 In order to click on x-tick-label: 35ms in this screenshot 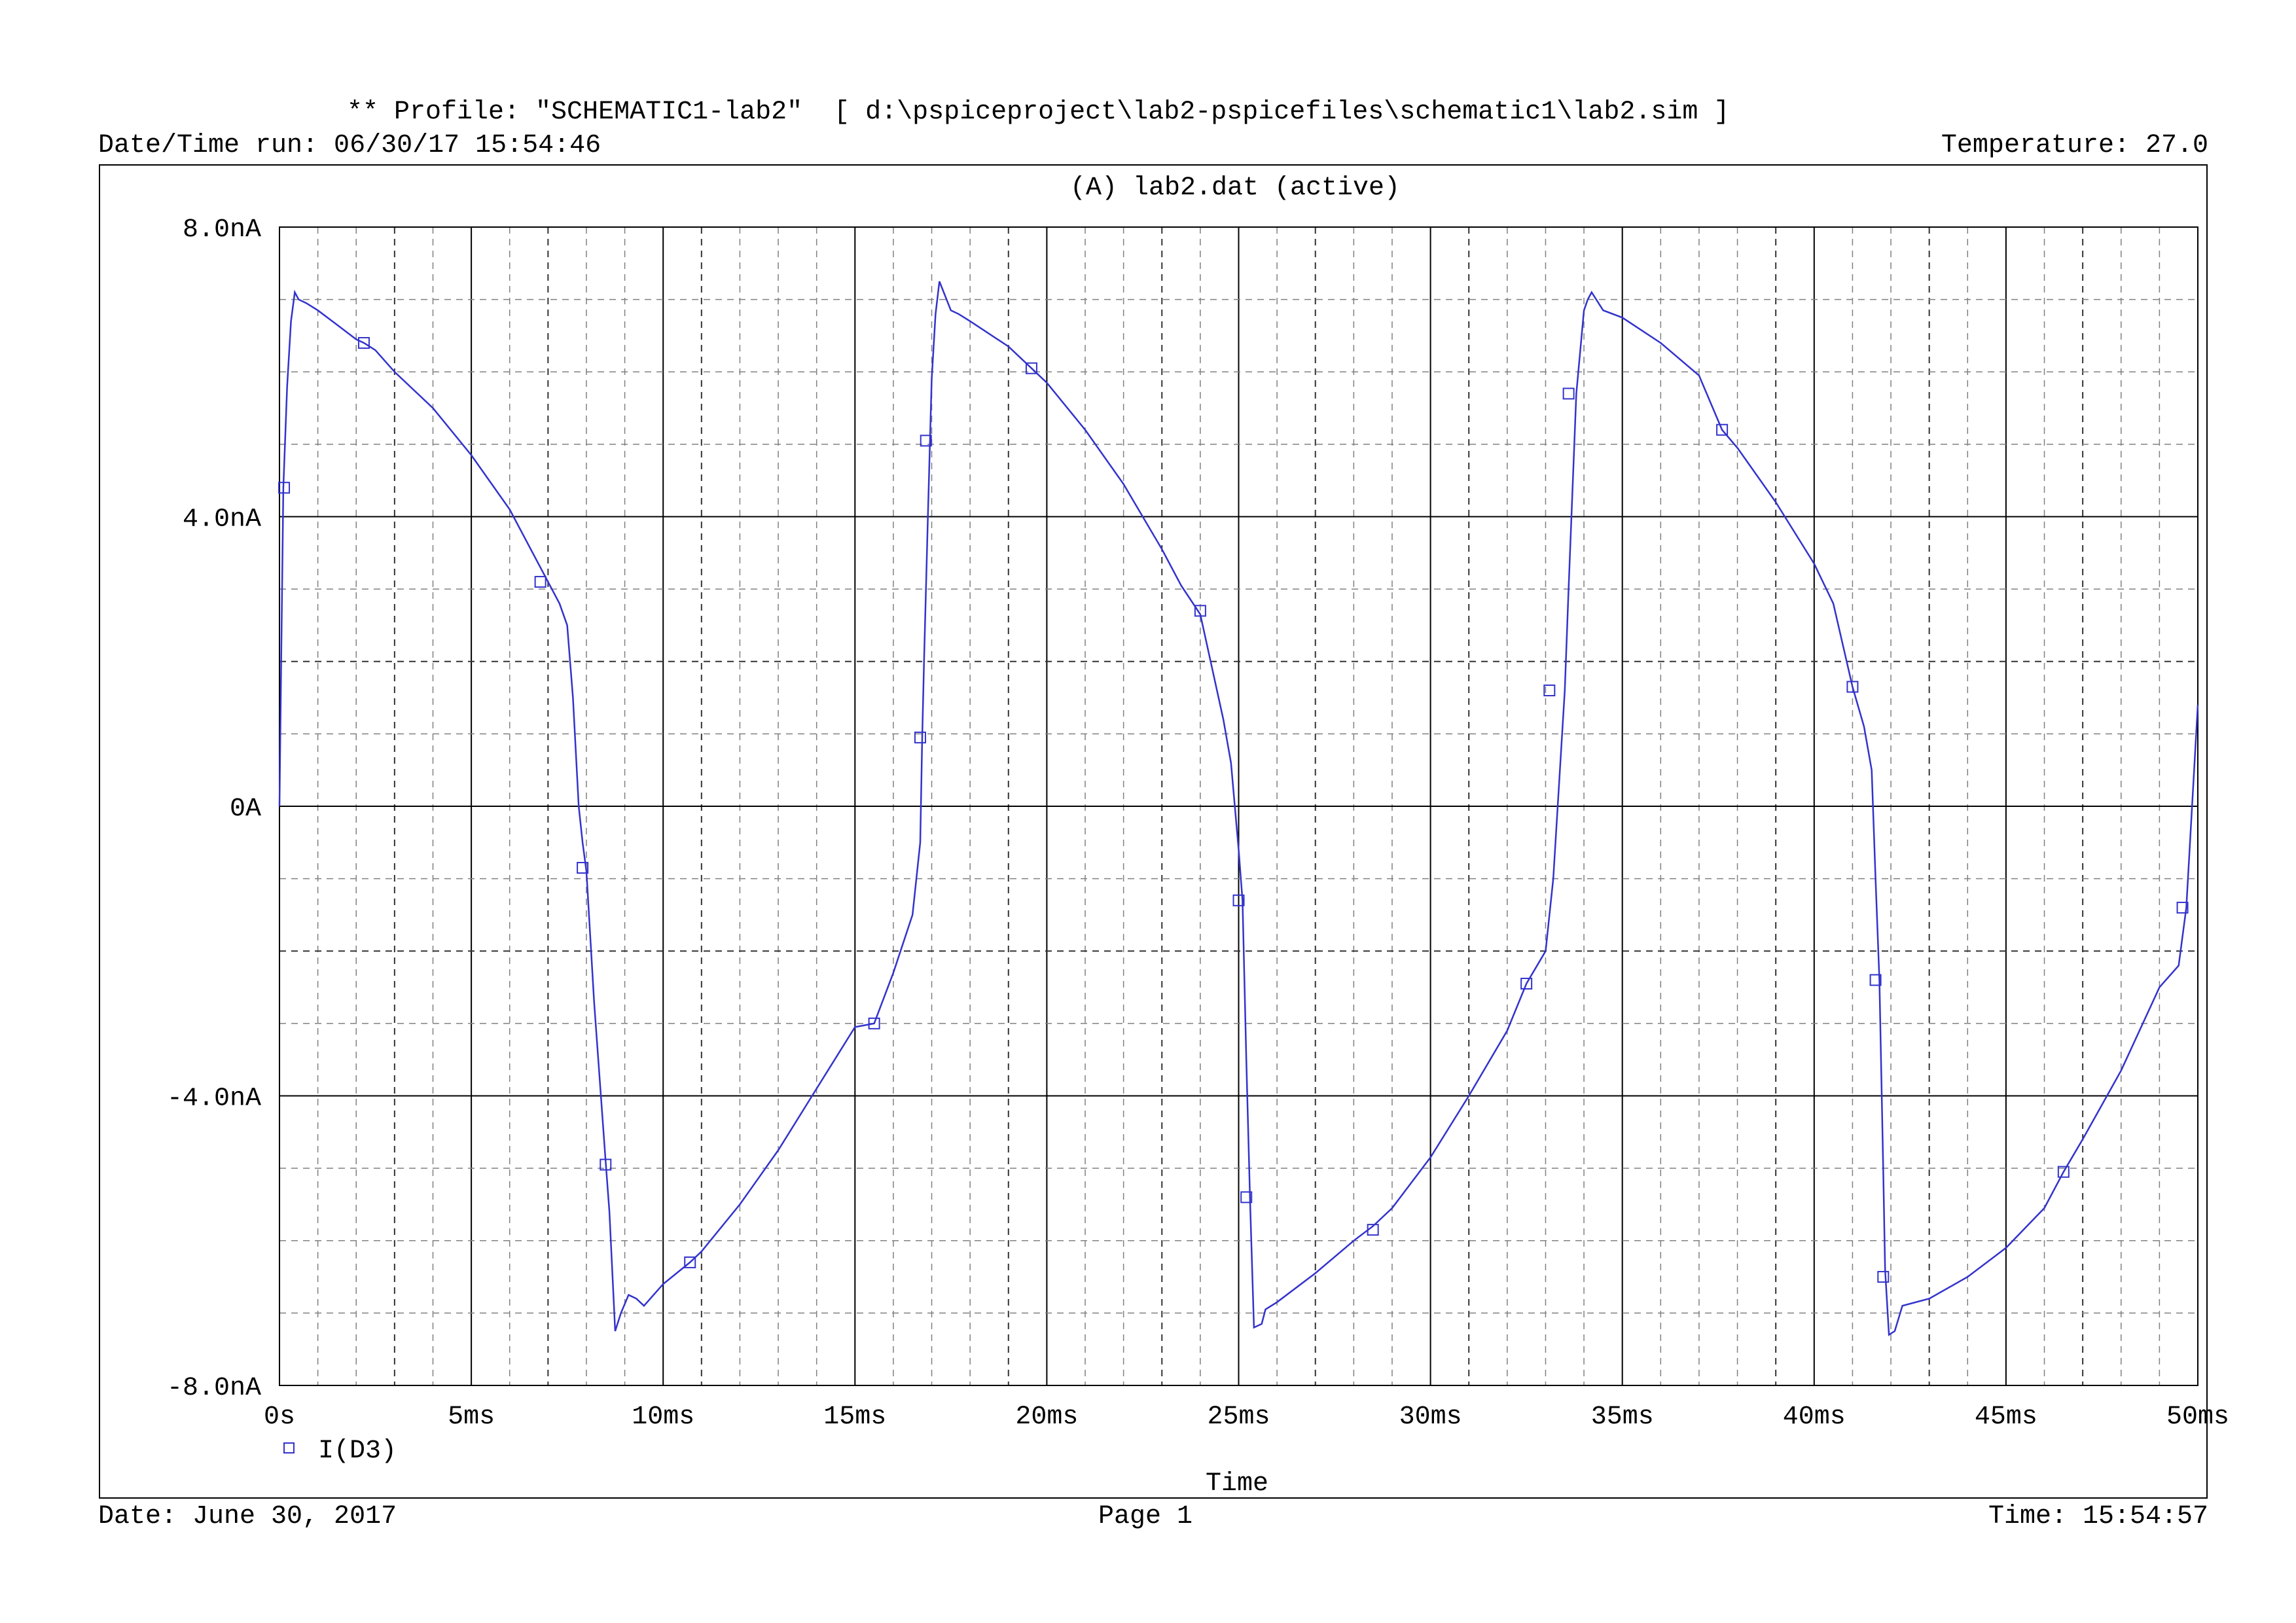, I will do `click(1622, 1417)`.